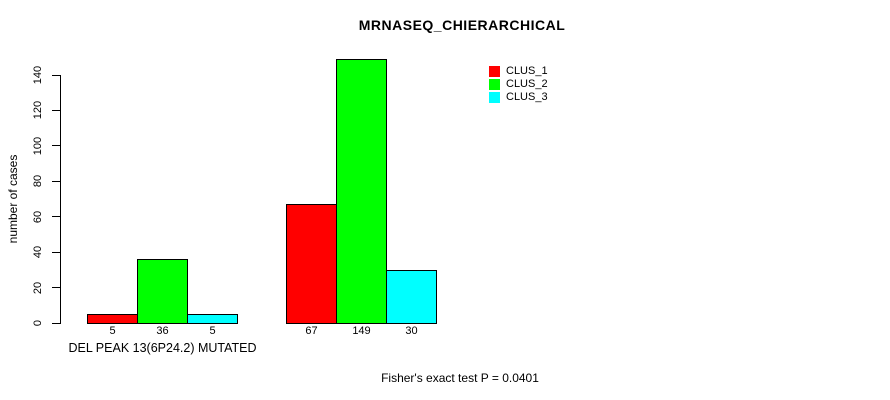 The height and width of the screenshot is (400, 890). Describe the element at coordinates (38, 110) in the screenshot. I see `y-axis-tick-label: 120` at that location.